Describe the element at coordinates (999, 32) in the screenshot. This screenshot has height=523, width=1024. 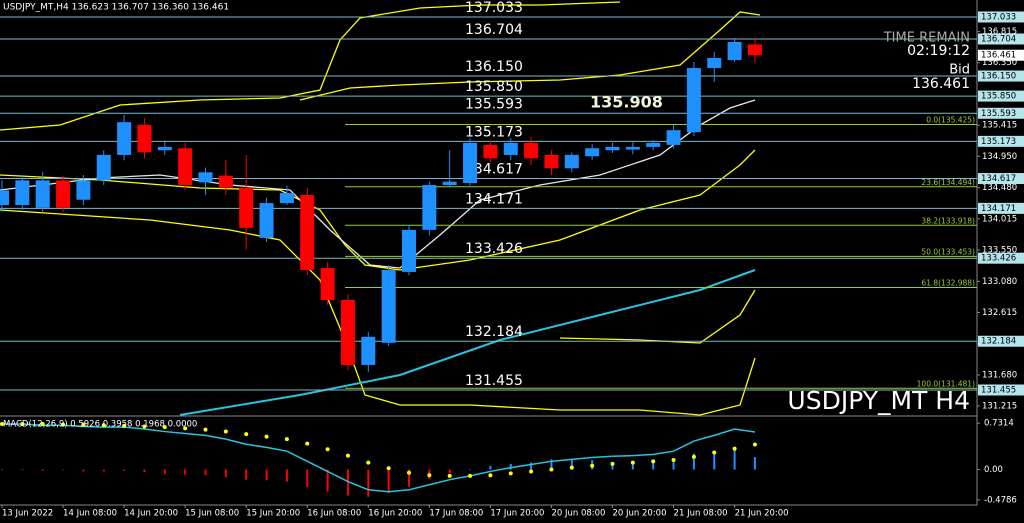
I see `y-tick-label: 136.815` at that location.